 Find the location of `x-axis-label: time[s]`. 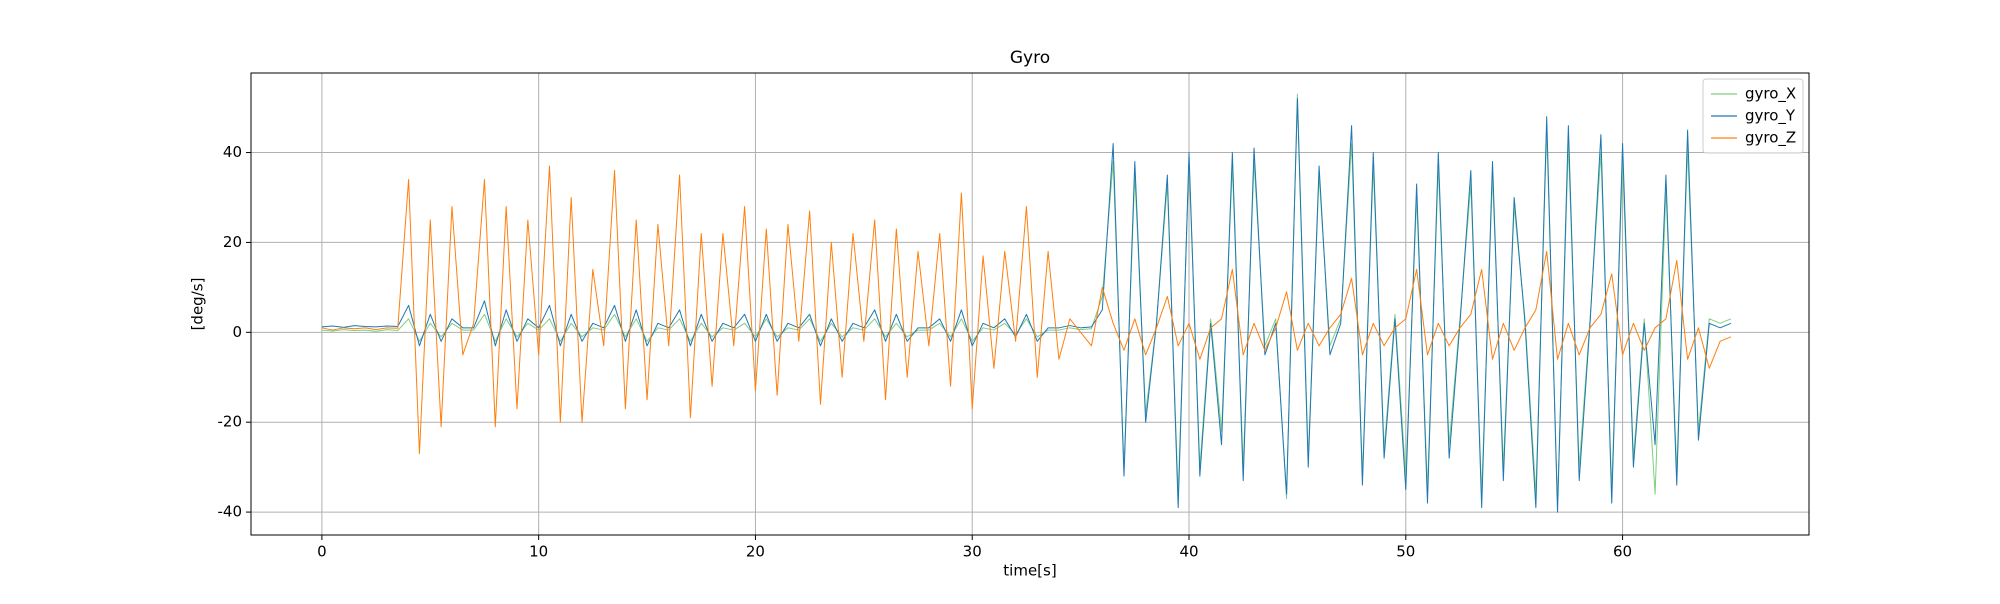

x-axis-label: time[s] is located at coordinates (1029, 571).